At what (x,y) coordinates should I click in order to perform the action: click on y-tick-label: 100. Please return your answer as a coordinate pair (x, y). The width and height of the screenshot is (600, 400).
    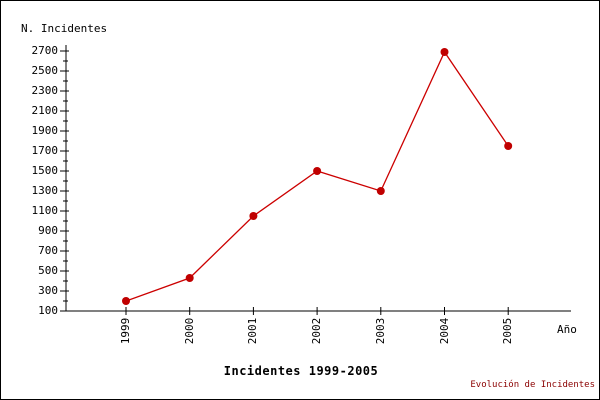
    Looking at the image, I should click on (48, 310).